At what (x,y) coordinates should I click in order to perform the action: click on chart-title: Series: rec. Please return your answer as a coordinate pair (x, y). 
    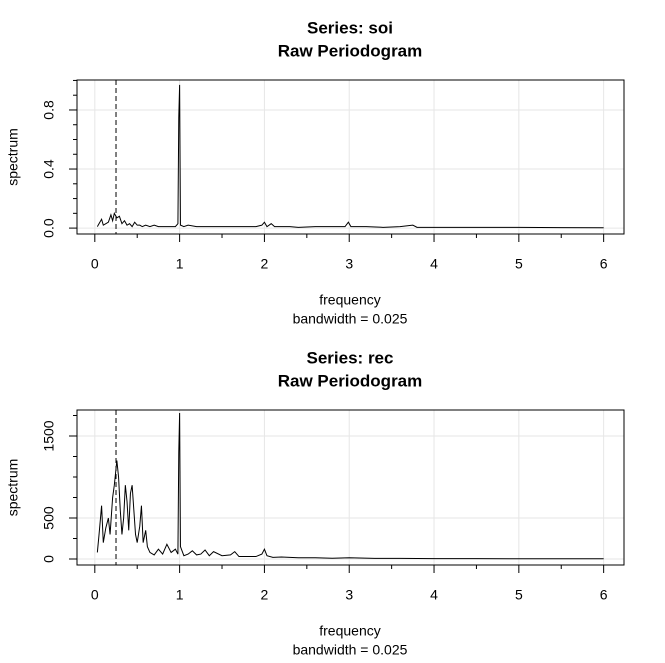
    Looking at the image, I should click on (350, 357).